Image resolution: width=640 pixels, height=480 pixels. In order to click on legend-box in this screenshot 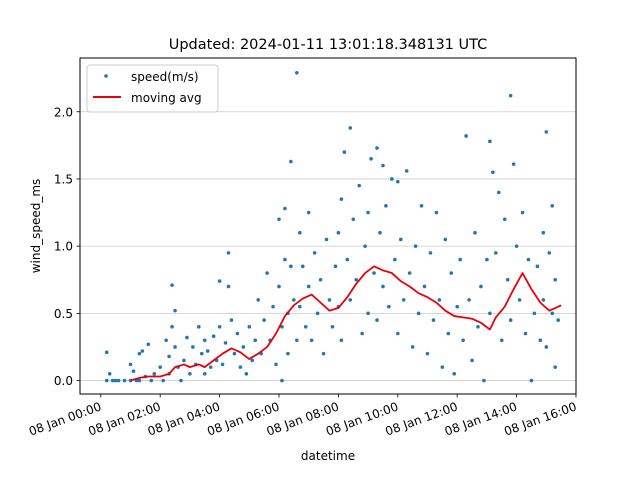, I will do `click(152, 88)`.